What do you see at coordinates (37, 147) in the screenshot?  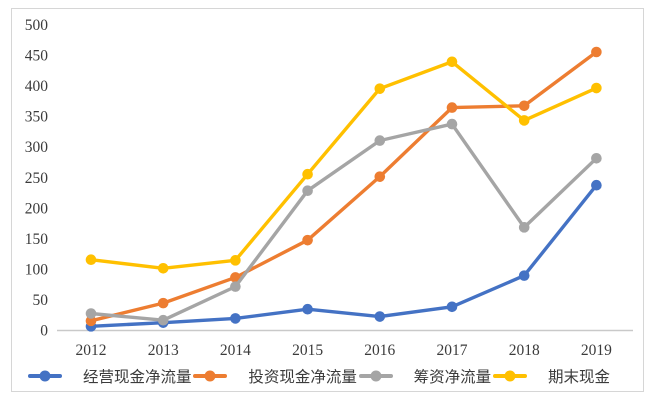 I see `y-tick-label: 300` at bounding box center [37, 147].